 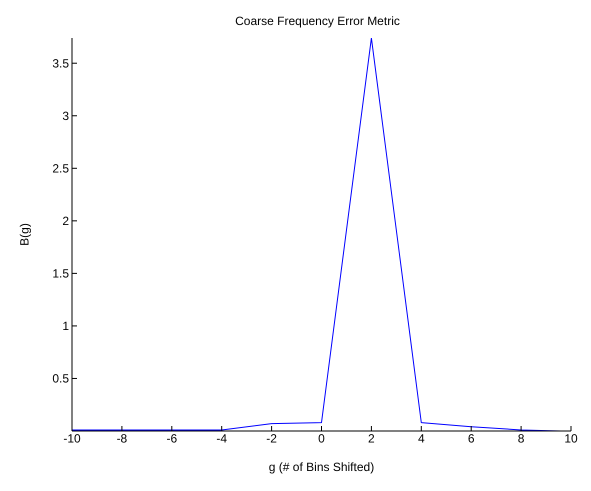 I want to click on y-tick-label: 3.5, so click(x=61, y=63).